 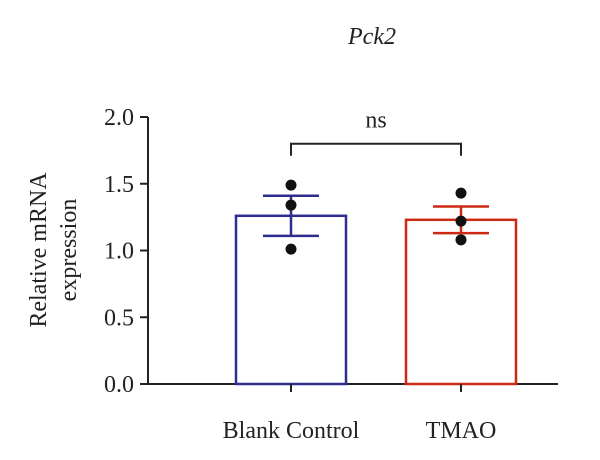 I want to click on category-label: Blank Control, so click(x=291, y=431).